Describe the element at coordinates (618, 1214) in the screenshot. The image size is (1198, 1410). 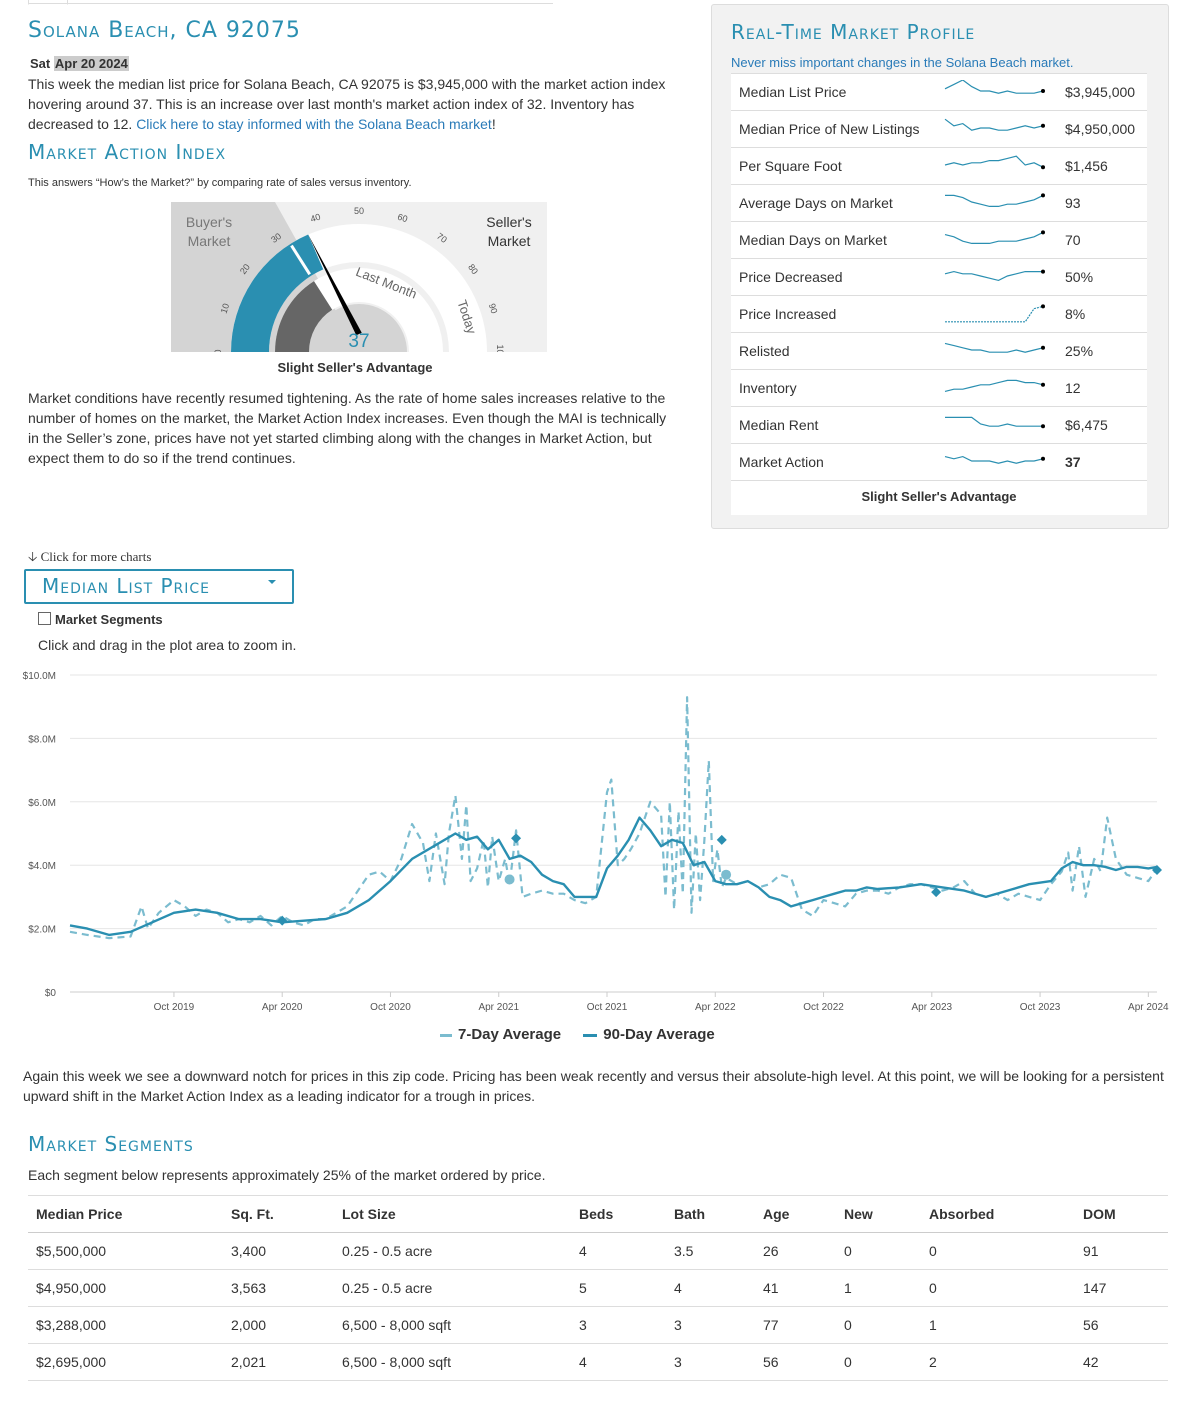
I see `segments-col-header: Beds` at that location.